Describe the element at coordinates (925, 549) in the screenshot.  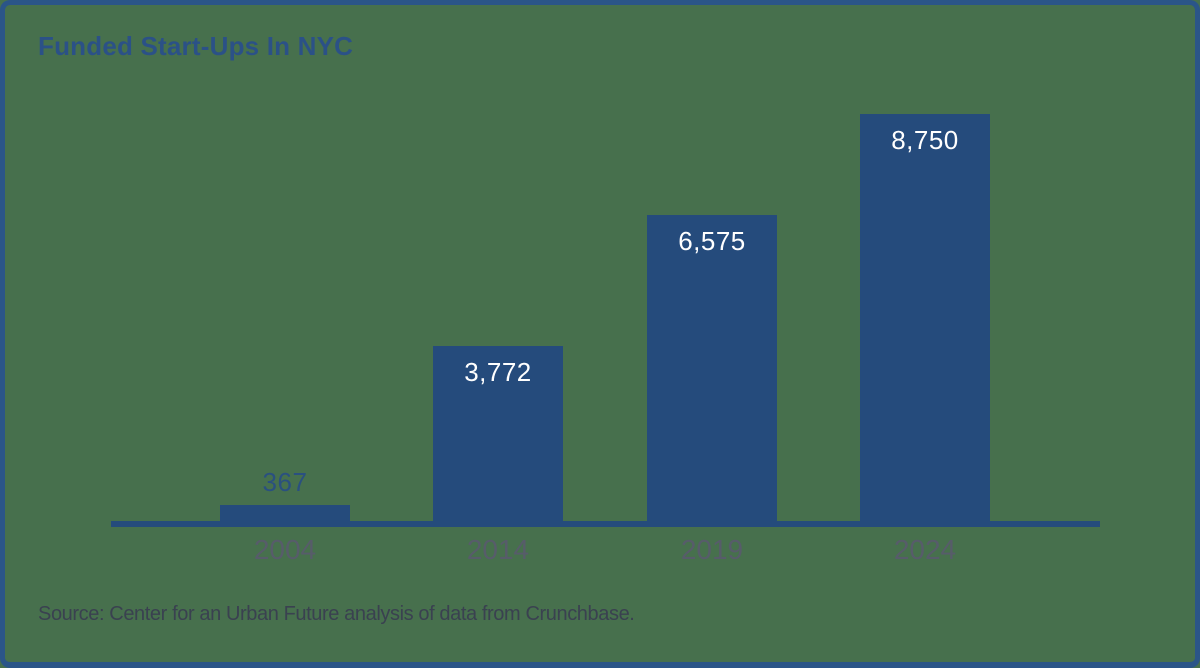
I see `x-tick-2024: 2024` at that location.